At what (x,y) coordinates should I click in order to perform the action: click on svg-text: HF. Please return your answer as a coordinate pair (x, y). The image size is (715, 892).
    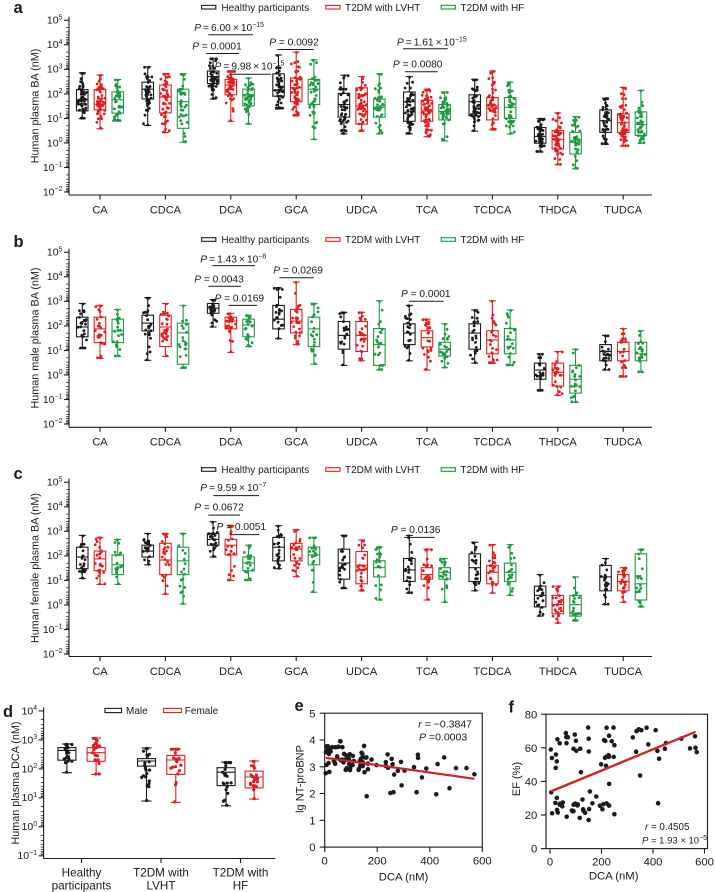
    Looking at the image, I should click on (241, 885).